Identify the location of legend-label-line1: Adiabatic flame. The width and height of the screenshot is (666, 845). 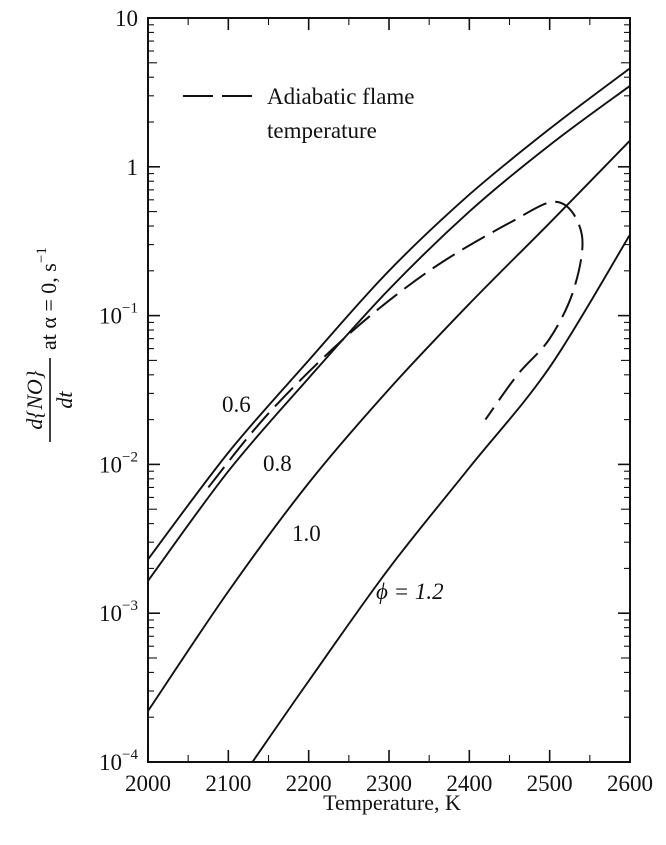
(341, 96).